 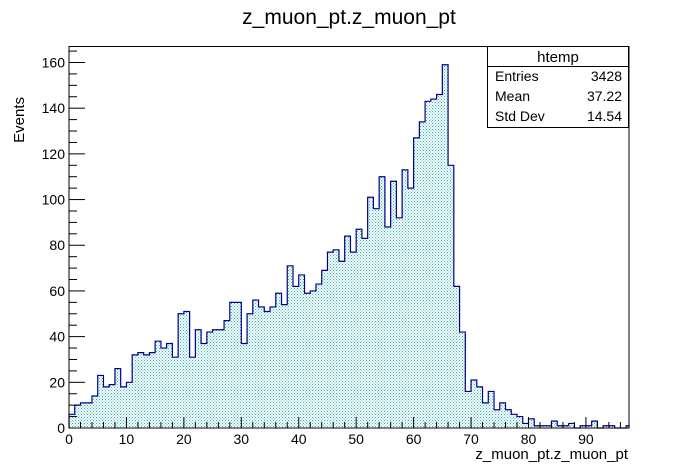 What do you see at coordinates (57, 245) in the screenshot?
I see `y-tick-label: 80` at bounding box center [57, 245].